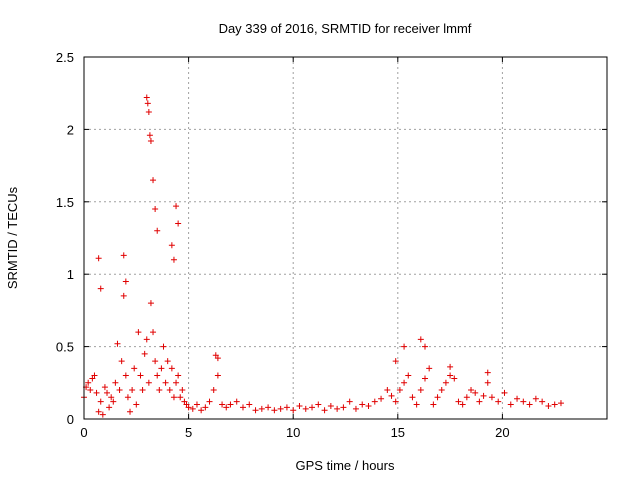 The width and height of the screenshot is (640, 480). What do you see at coordinates (188, 432) in the screenshot?
I see `x-tick-label: 5` at bounding box center [188, 432].